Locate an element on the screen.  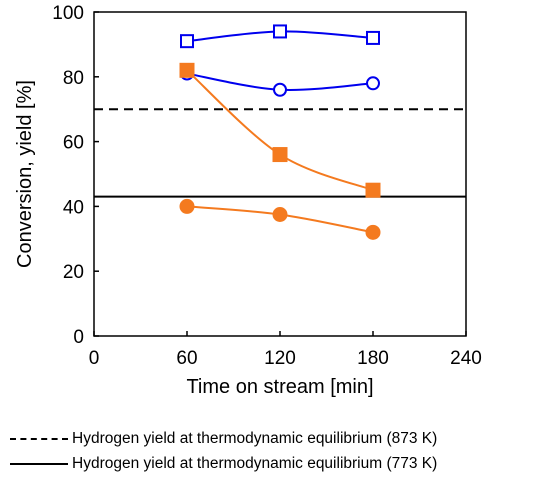
x-tick-label: 60 is located at coordinates (186, 358).